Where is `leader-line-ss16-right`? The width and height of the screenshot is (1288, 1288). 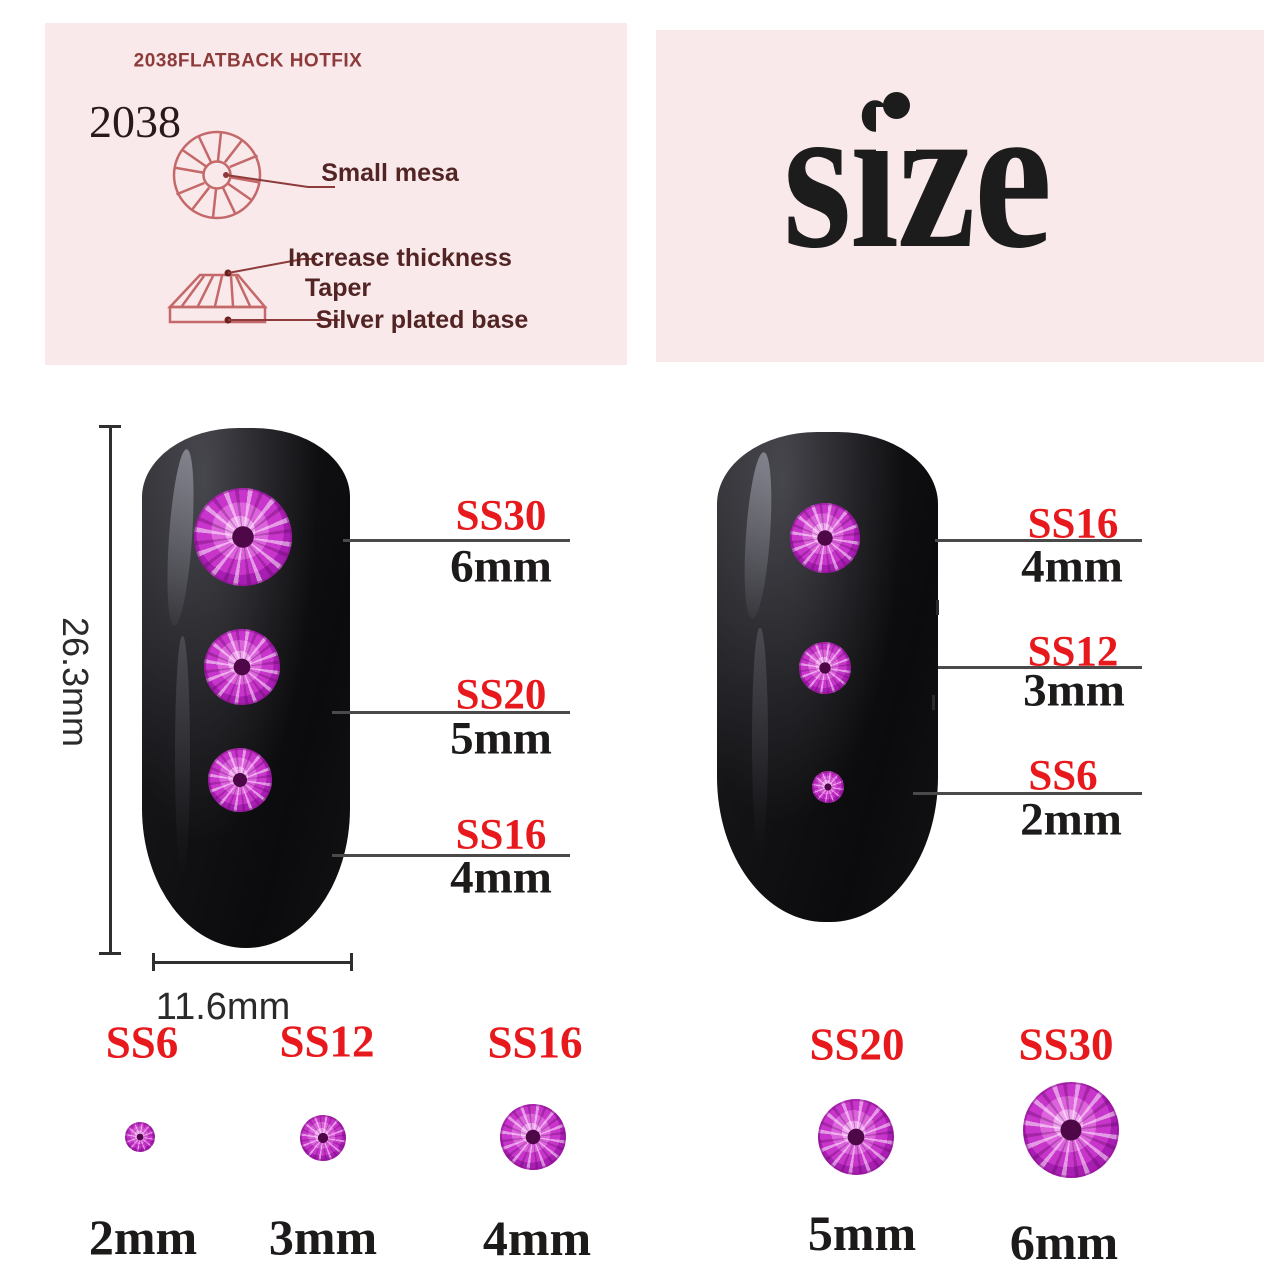
leader-line-ss16-right is located at coordinates (1038, 540).